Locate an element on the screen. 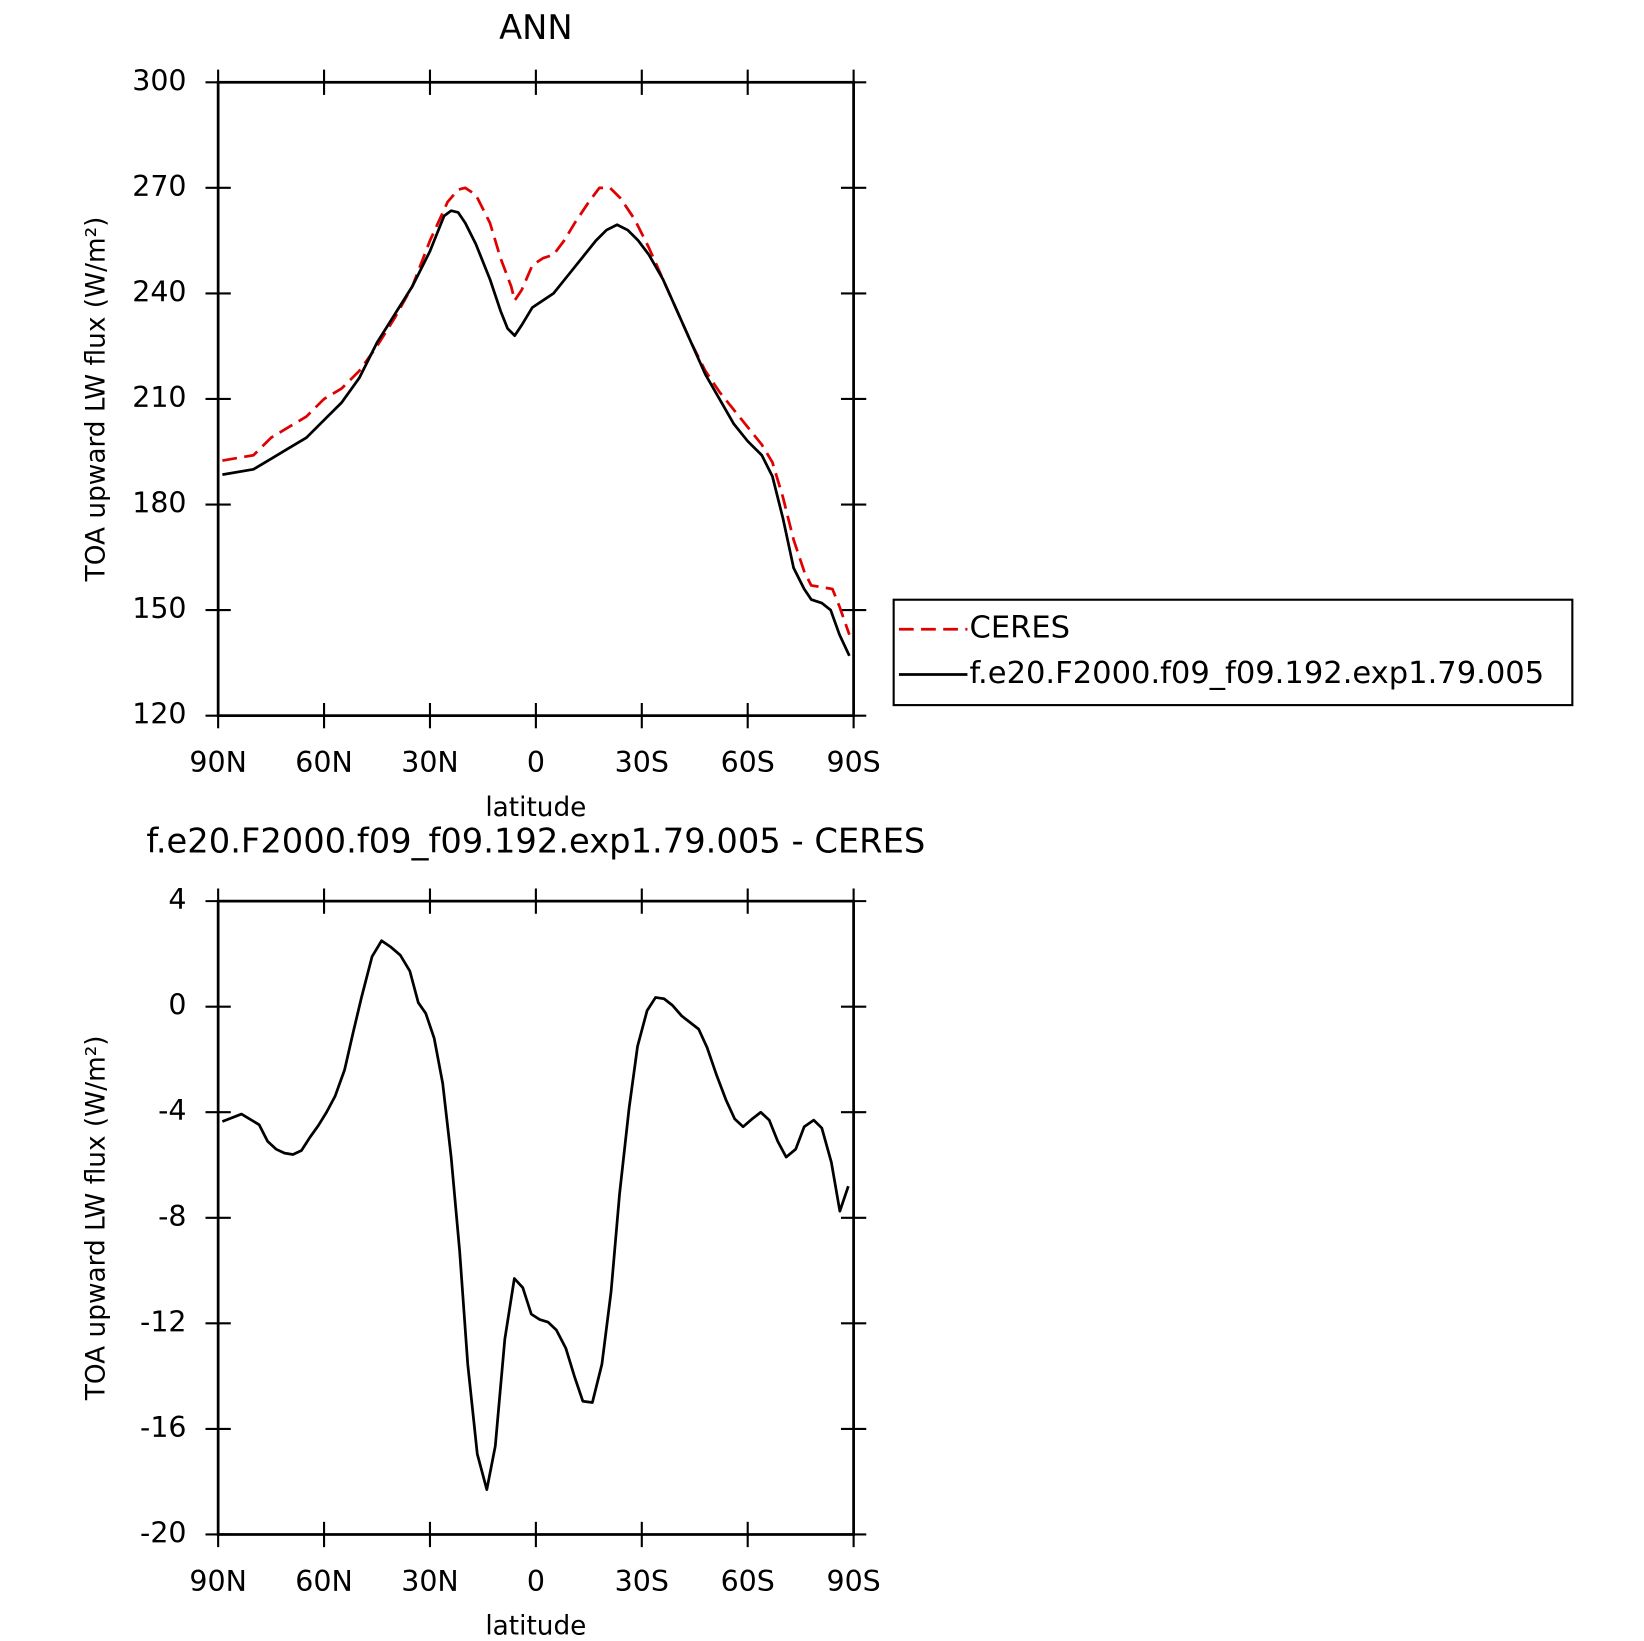 The height and width of the screenshot is (1641, 1644). y-tick-label: -12 is located at coordinates (163, 1321).